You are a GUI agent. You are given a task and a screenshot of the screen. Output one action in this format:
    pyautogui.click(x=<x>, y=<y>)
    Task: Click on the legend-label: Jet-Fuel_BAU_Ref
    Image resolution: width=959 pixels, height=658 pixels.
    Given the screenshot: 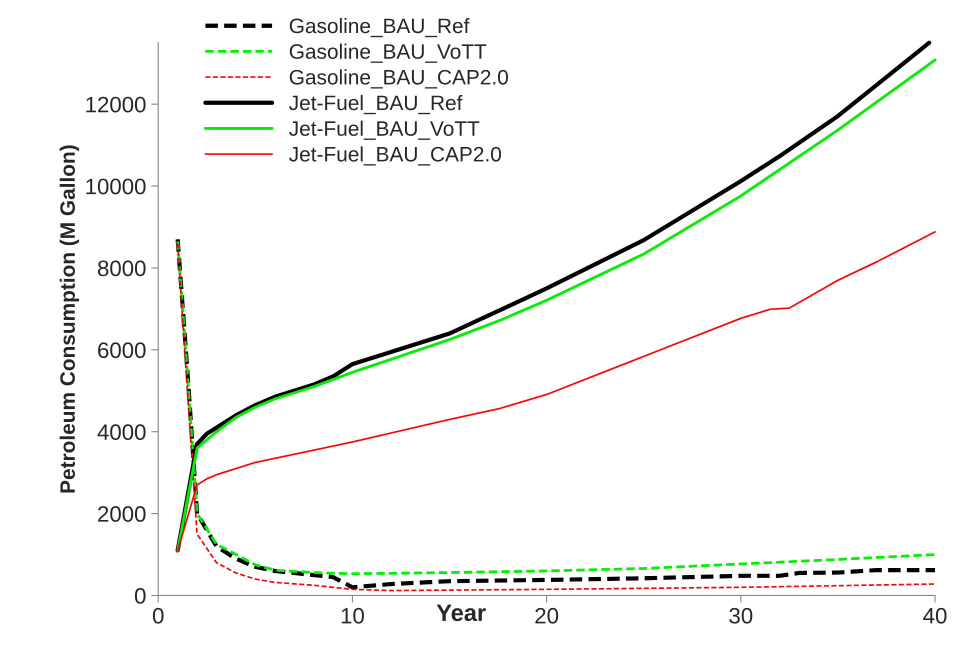 What is the action you would take?
    pyautogui.click(x=375, y=104)
    